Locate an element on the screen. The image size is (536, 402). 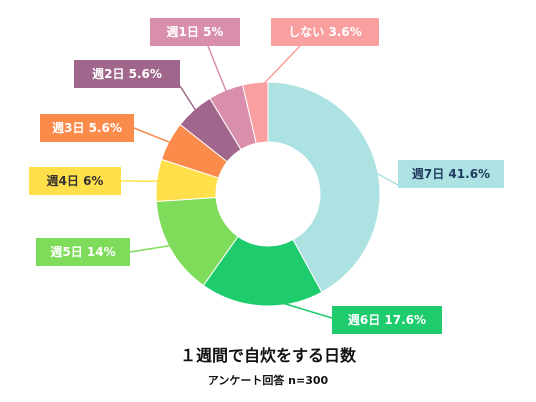
slice-label: 週2日 5.6% is located at coordinates (127, 74).